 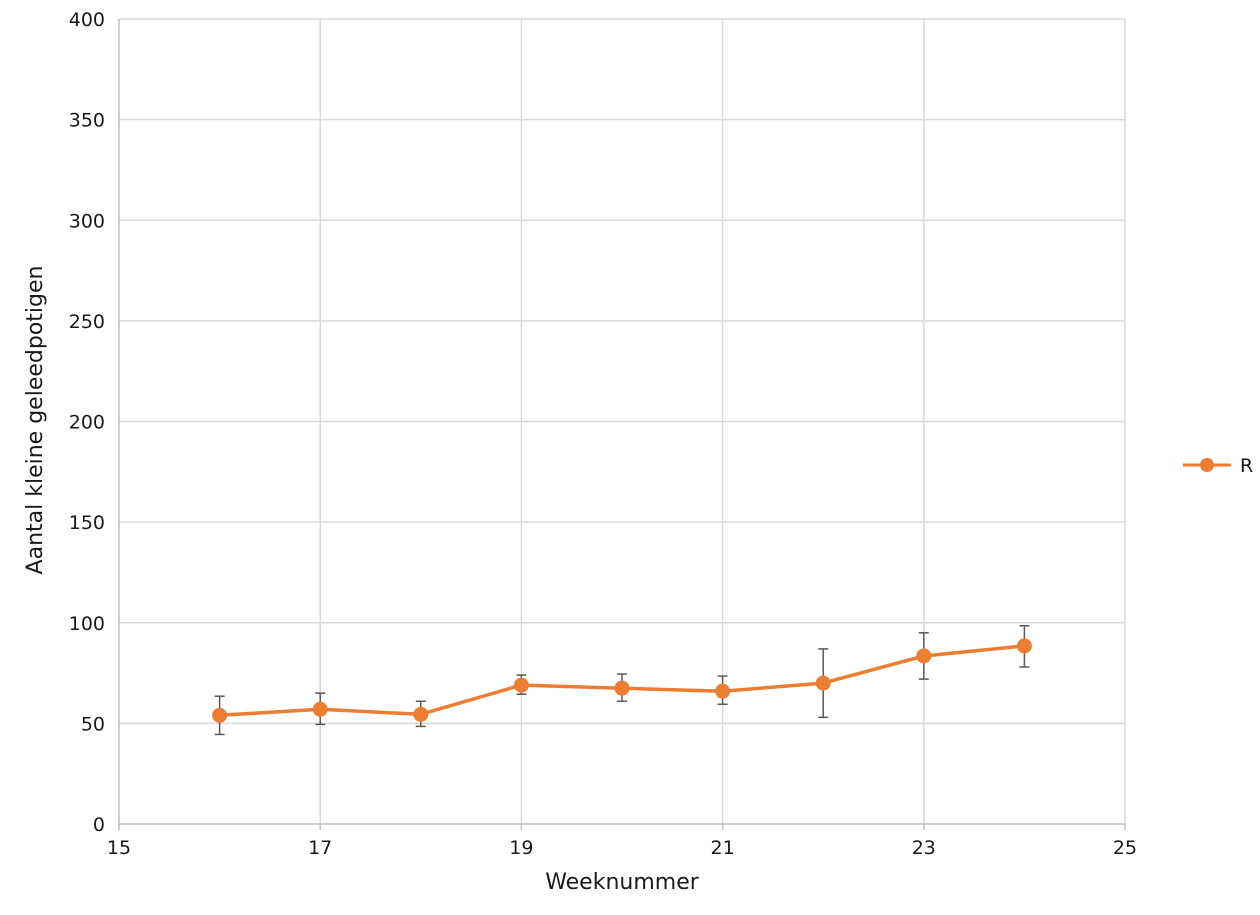 I want to click on x-tick-label: 21, so click(x=723, y=848).